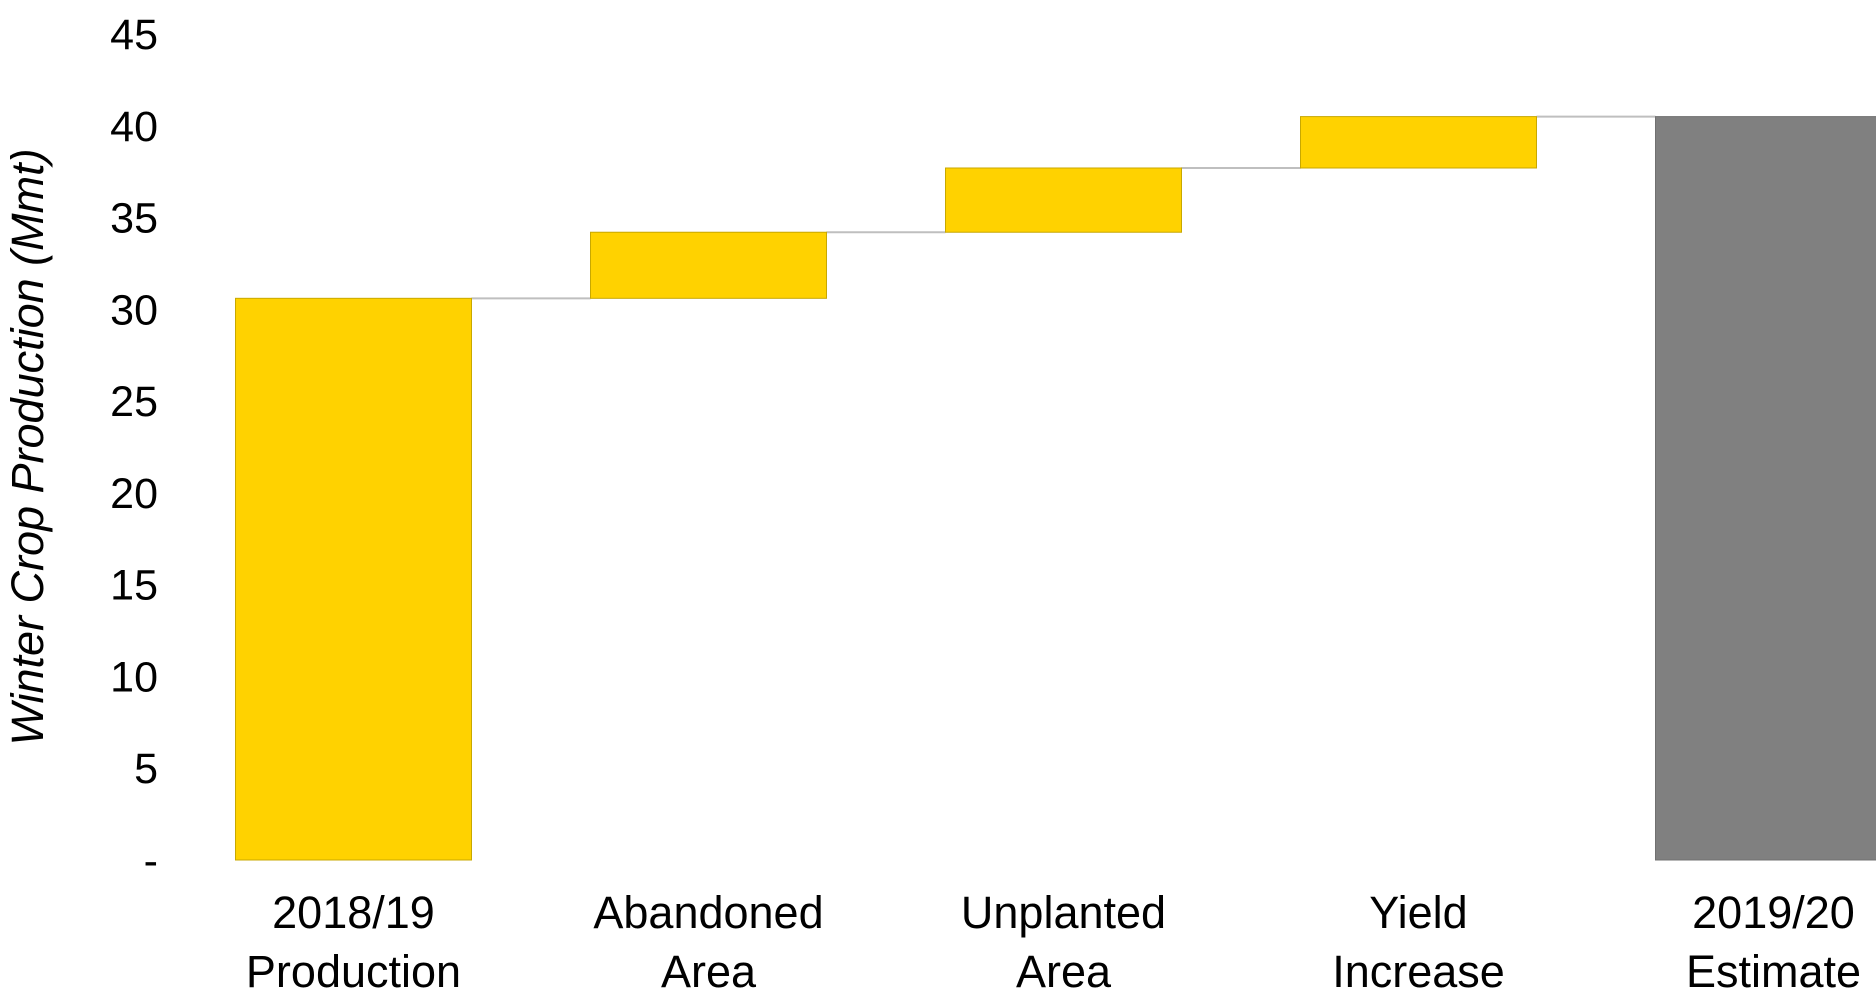  I want to click on x-category-label-line1: Abandoned, so click(708, 912).